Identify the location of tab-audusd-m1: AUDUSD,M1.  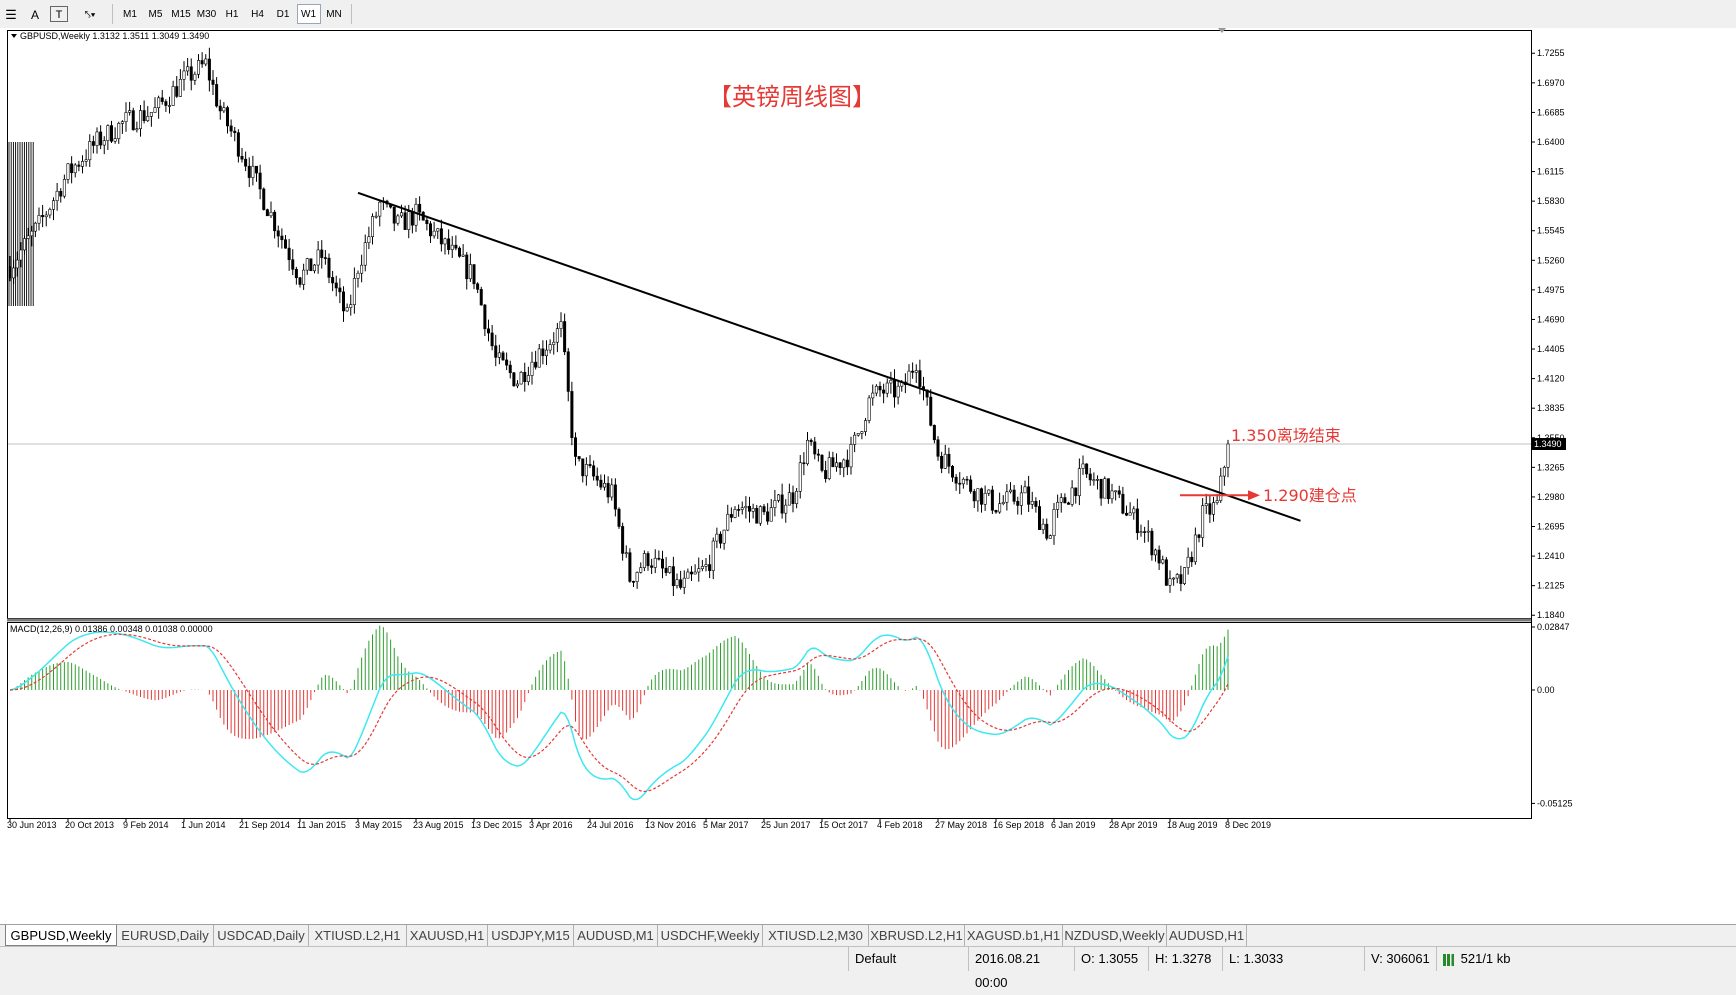
(616, 935).